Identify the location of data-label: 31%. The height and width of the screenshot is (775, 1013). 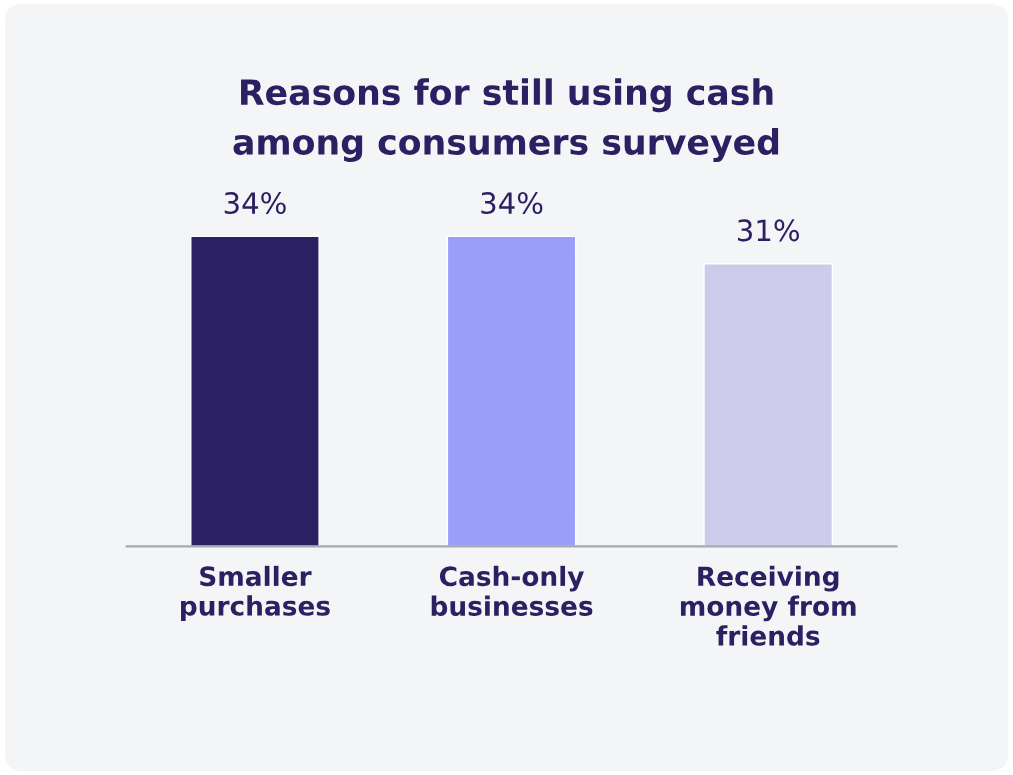
(768, 230).